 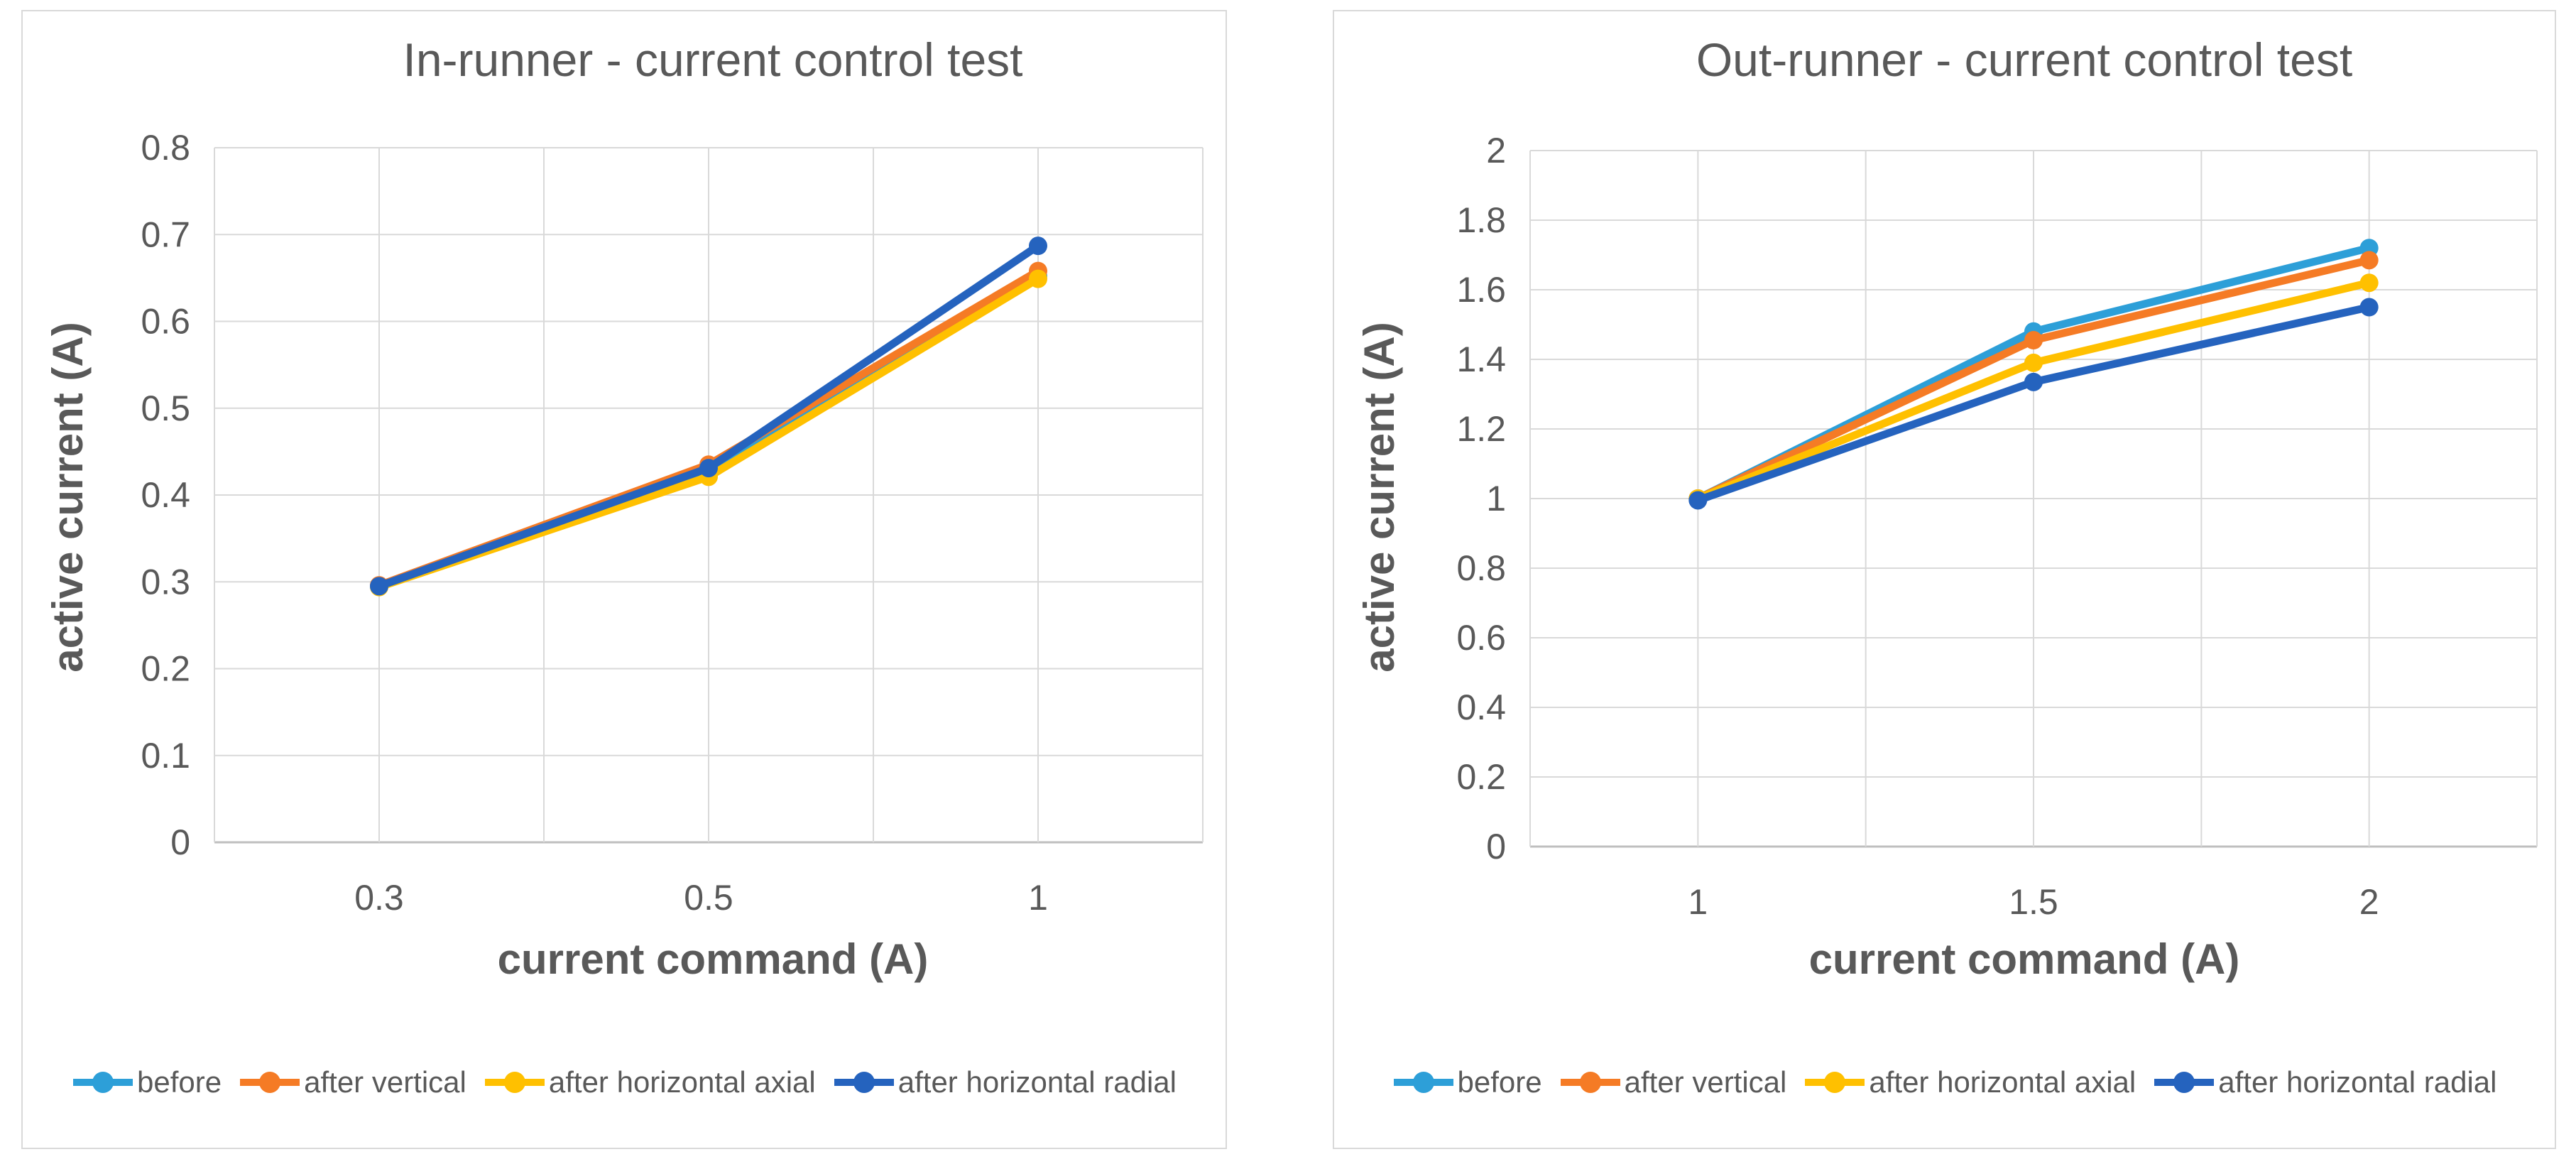 What do you see at coordinates (1481, 220) in the screenshot?
I see `y-tick-label: 1.8` at bounding box center [1481, 220].